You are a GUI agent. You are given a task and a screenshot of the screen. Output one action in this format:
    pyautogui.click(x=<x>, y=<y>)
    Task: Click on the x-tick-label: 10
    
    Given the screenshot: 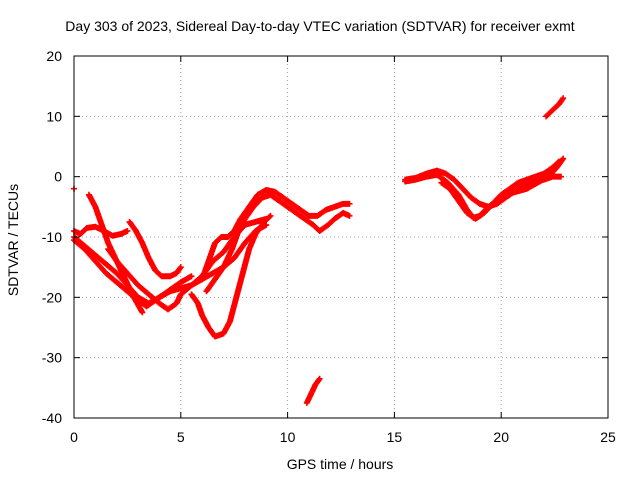 What is the action you would take?
    pyautogui.click(x=288, y=437)
    